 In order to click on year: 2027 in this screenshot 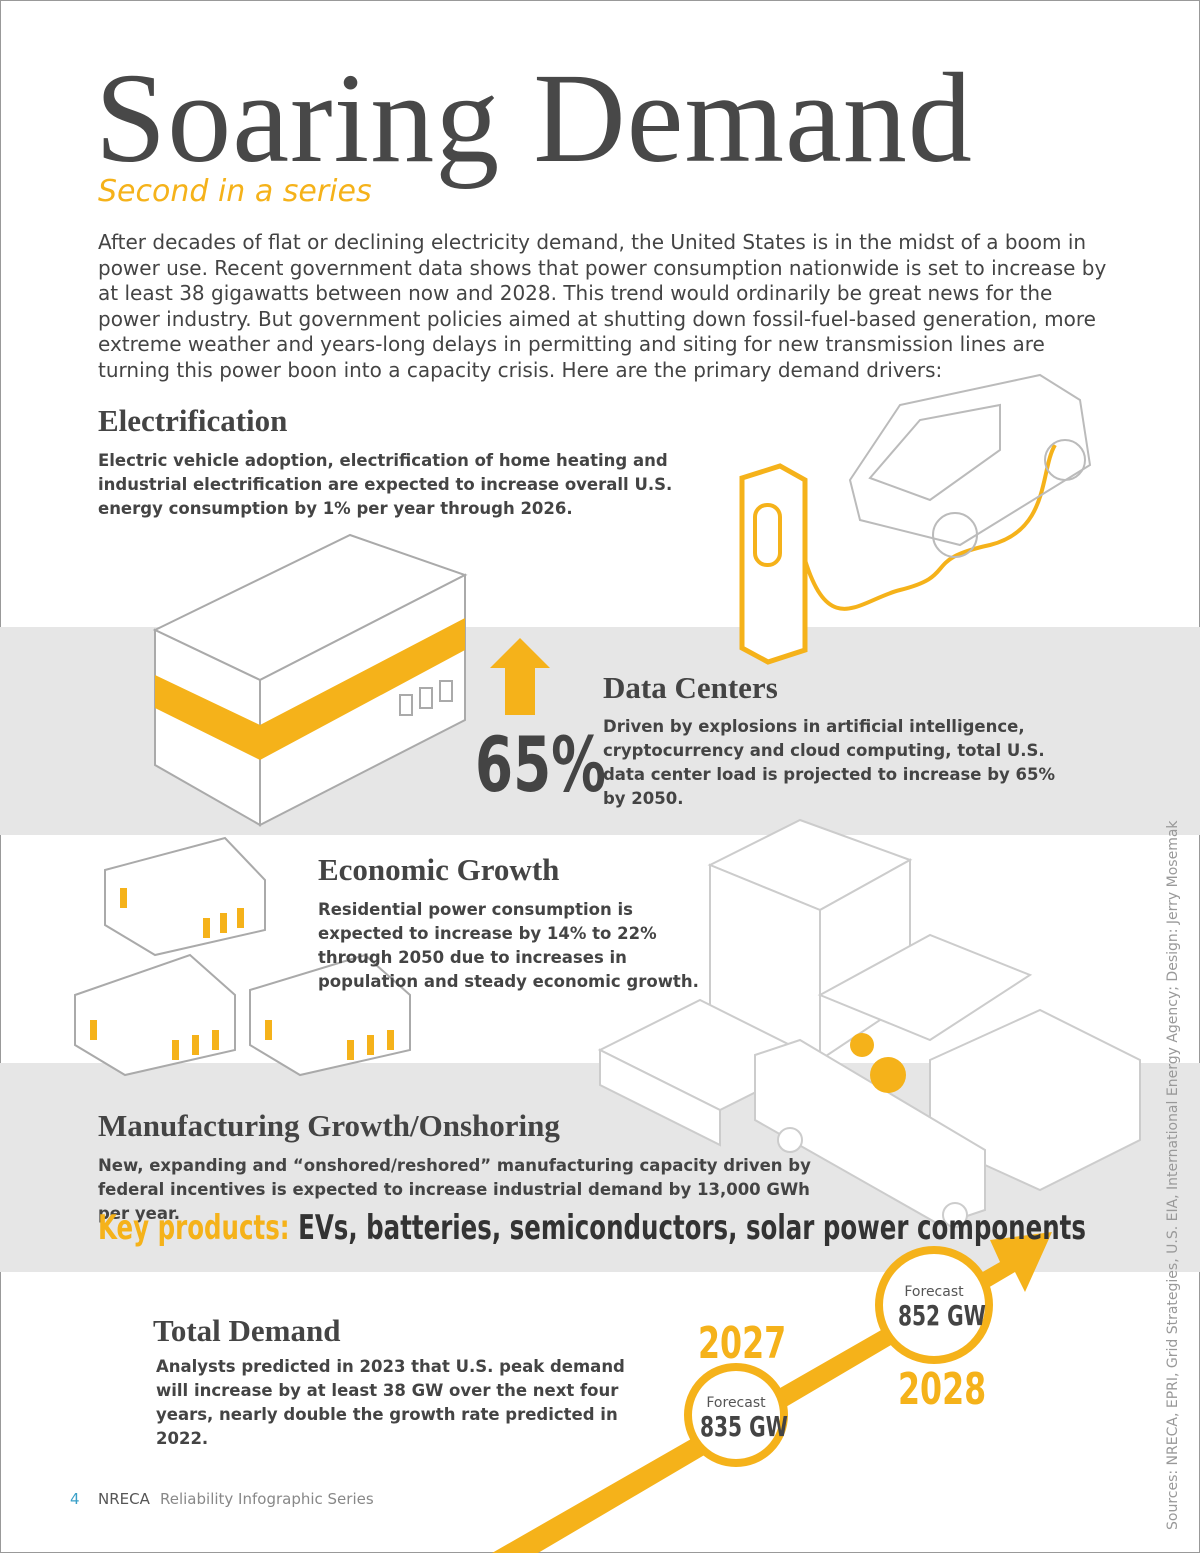, I will do `click(742, 1343)`.